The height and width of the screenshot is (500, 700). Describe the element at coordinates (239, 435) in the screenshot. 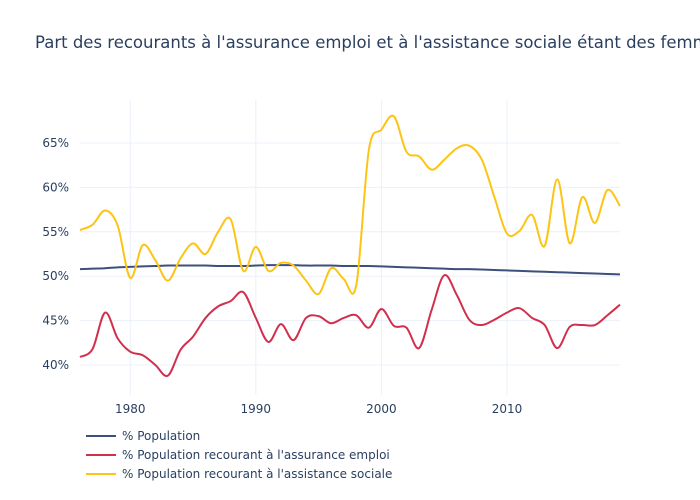

I see `legend-item: % Population` at that location.